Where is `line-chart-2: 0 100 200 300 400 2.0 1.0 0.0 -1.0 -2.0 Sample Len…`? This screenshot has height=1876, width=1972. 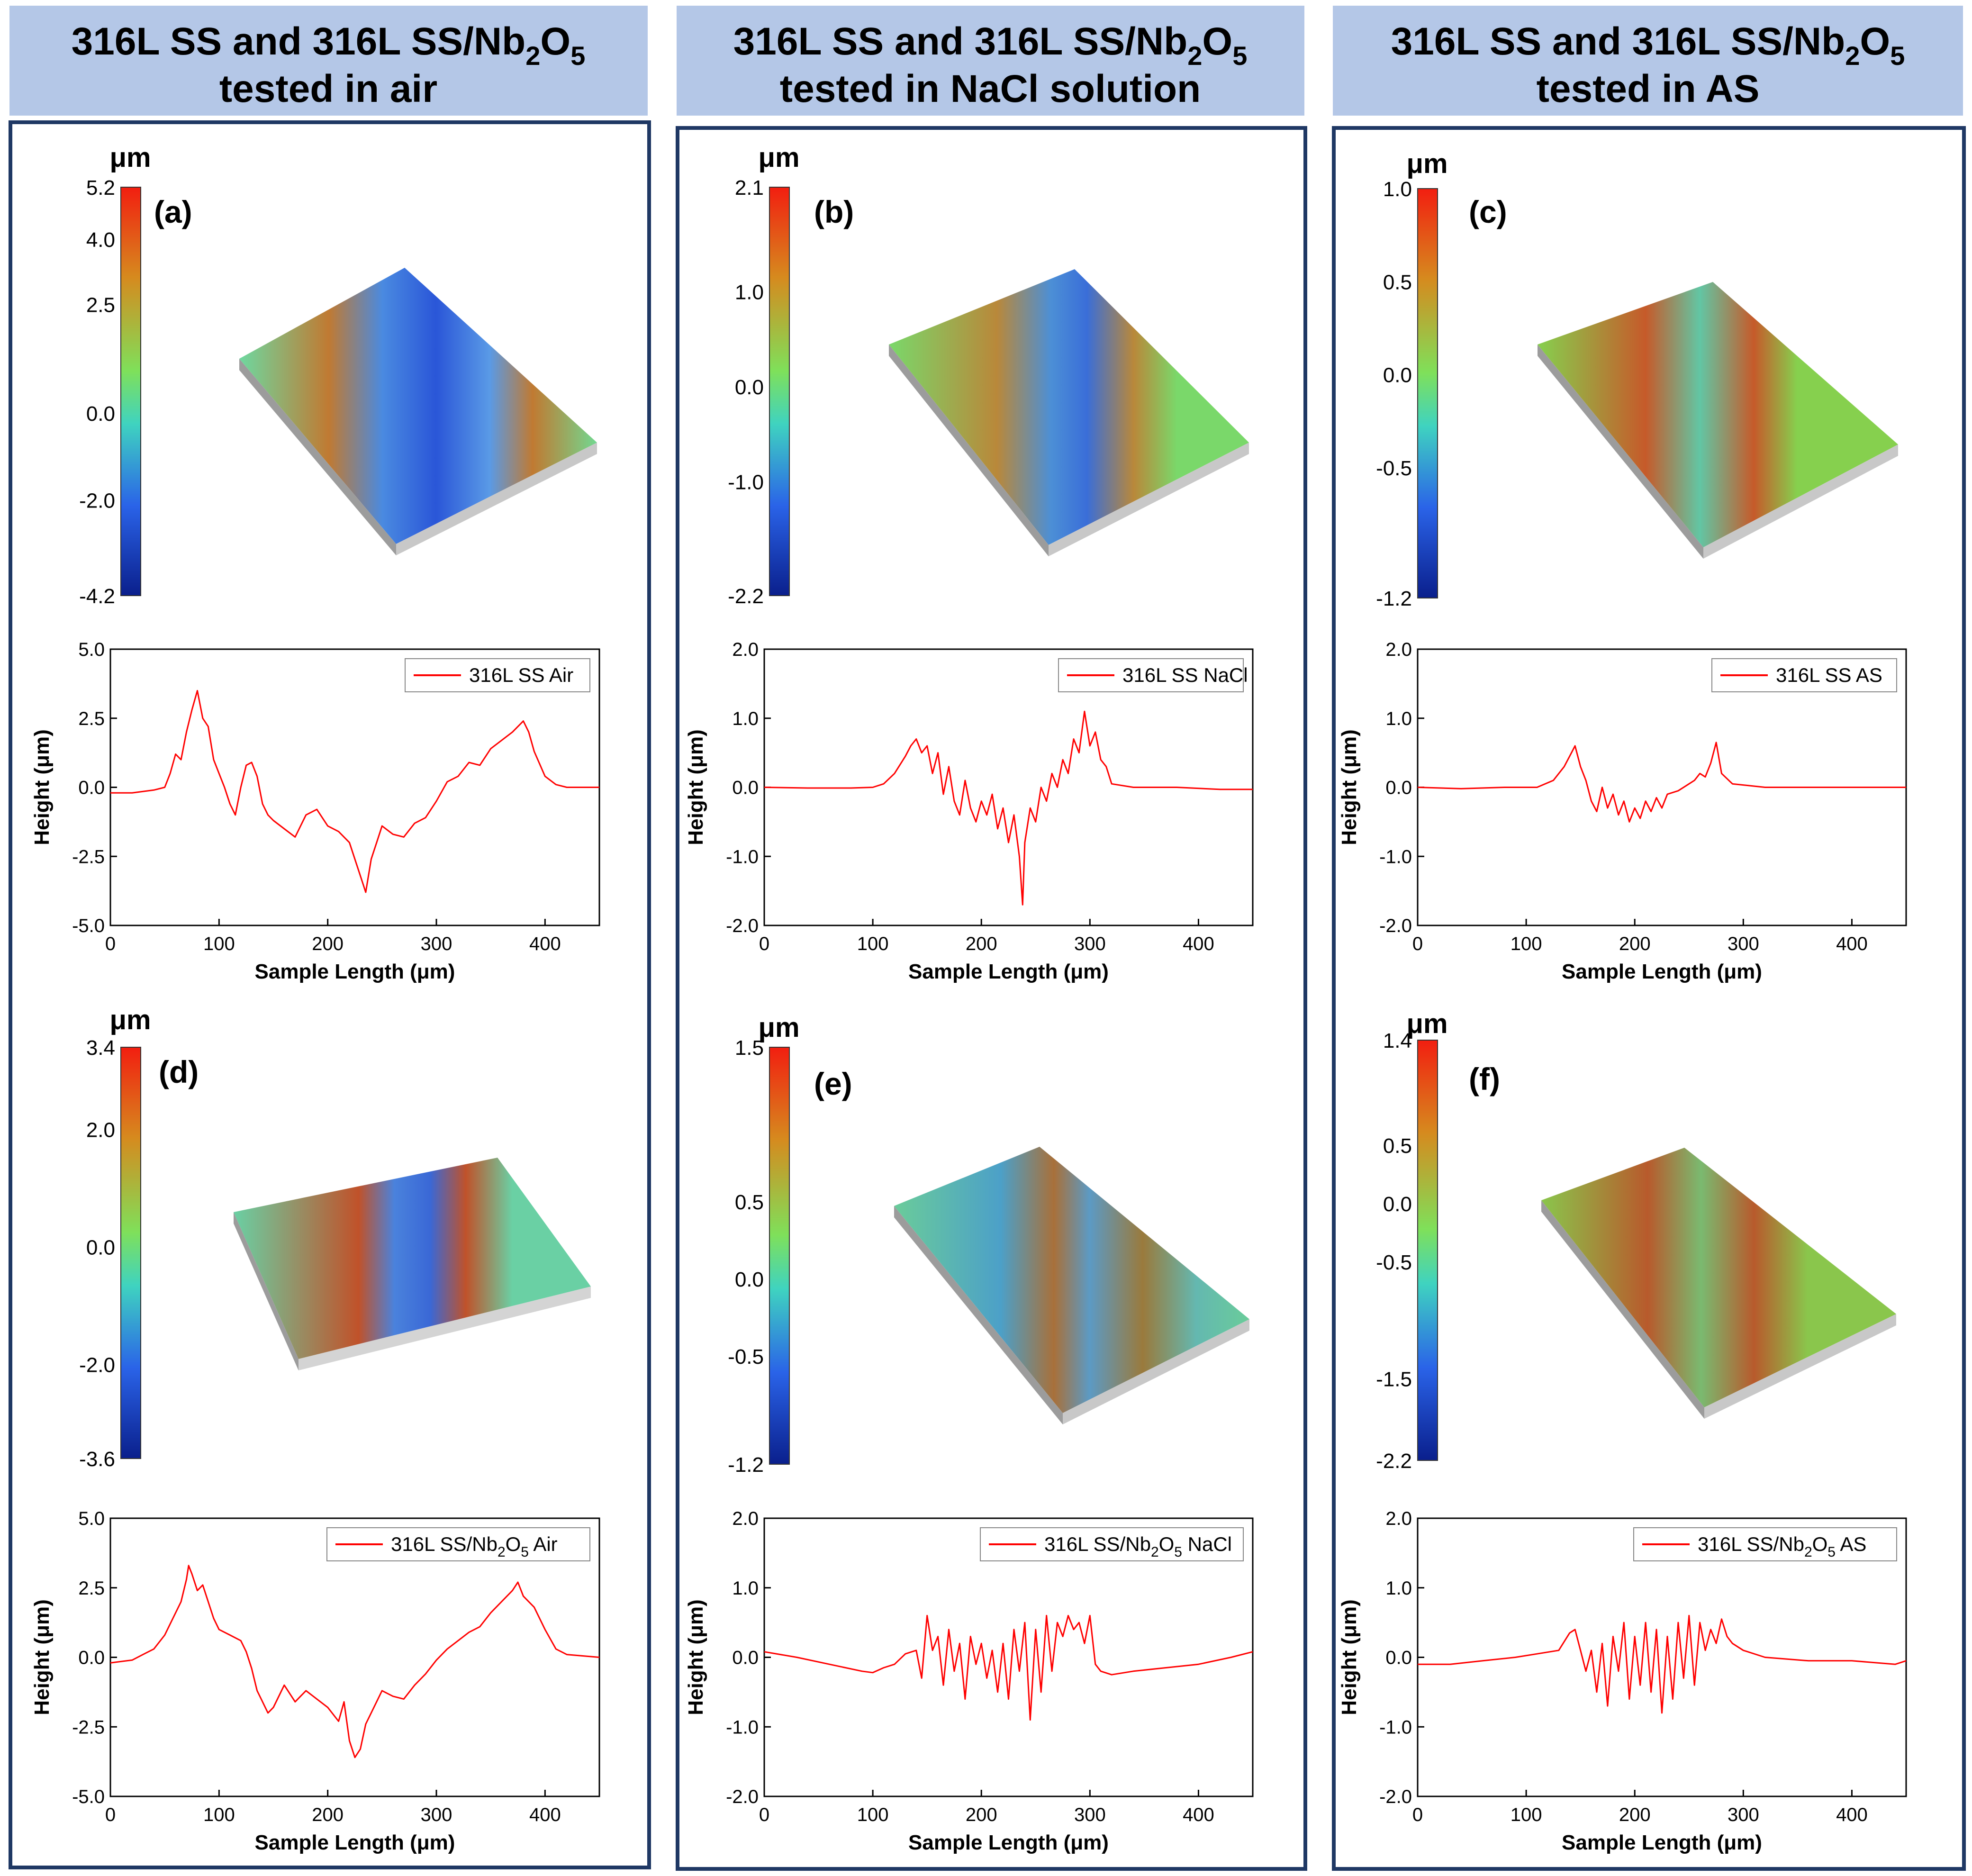
line-chart-2: 0 100 200 300 400 2.0 1.0 0.0 -1.0 -2.0 Sample Len… is located at coordinates (969, 811).